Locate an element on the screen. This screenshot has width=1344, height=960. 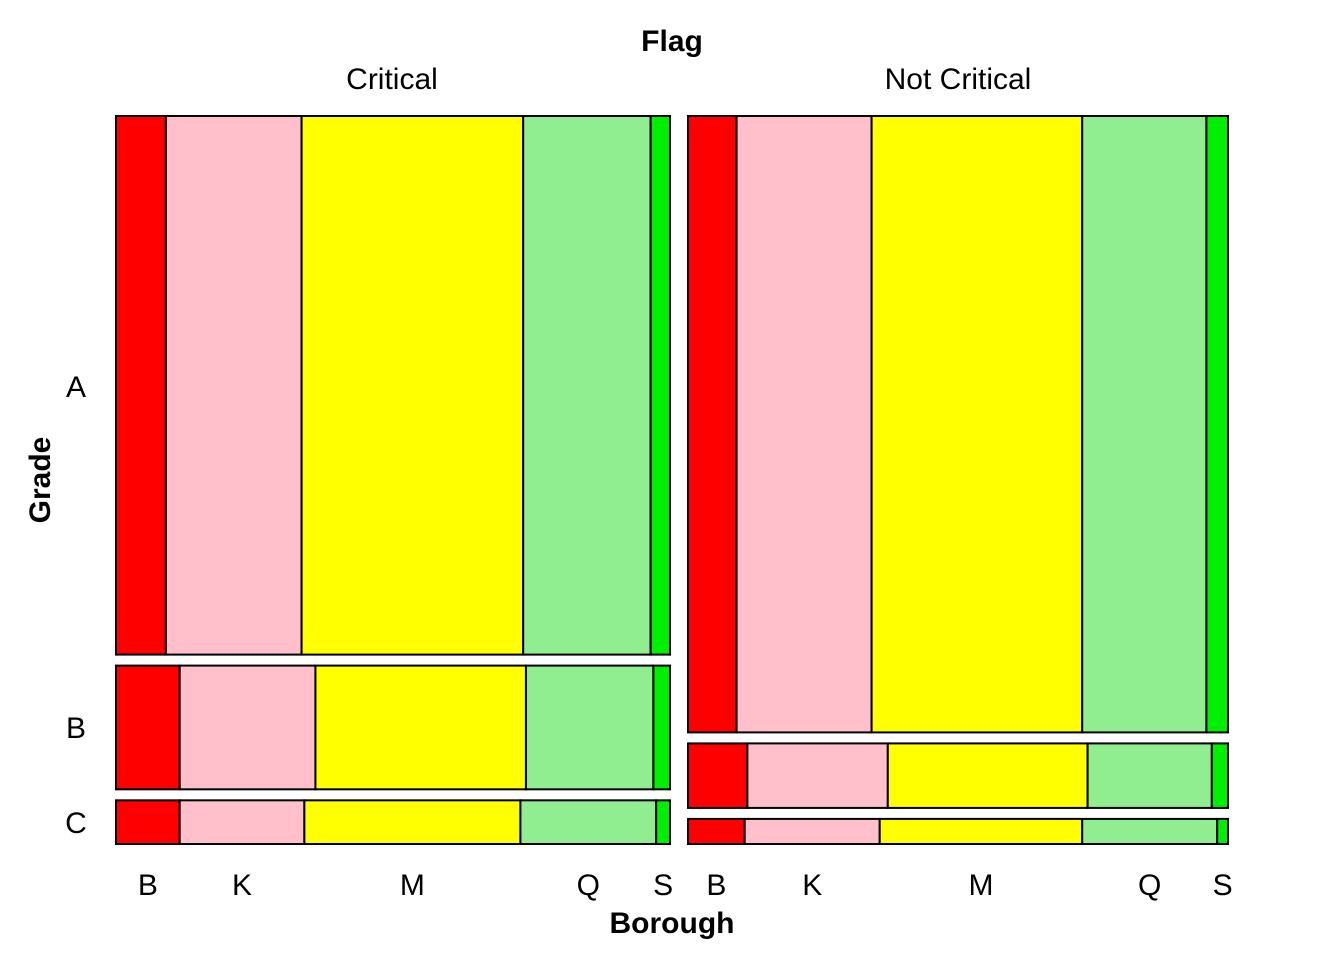
tile-not-critical-c-b is located at coordinates (716, 831).